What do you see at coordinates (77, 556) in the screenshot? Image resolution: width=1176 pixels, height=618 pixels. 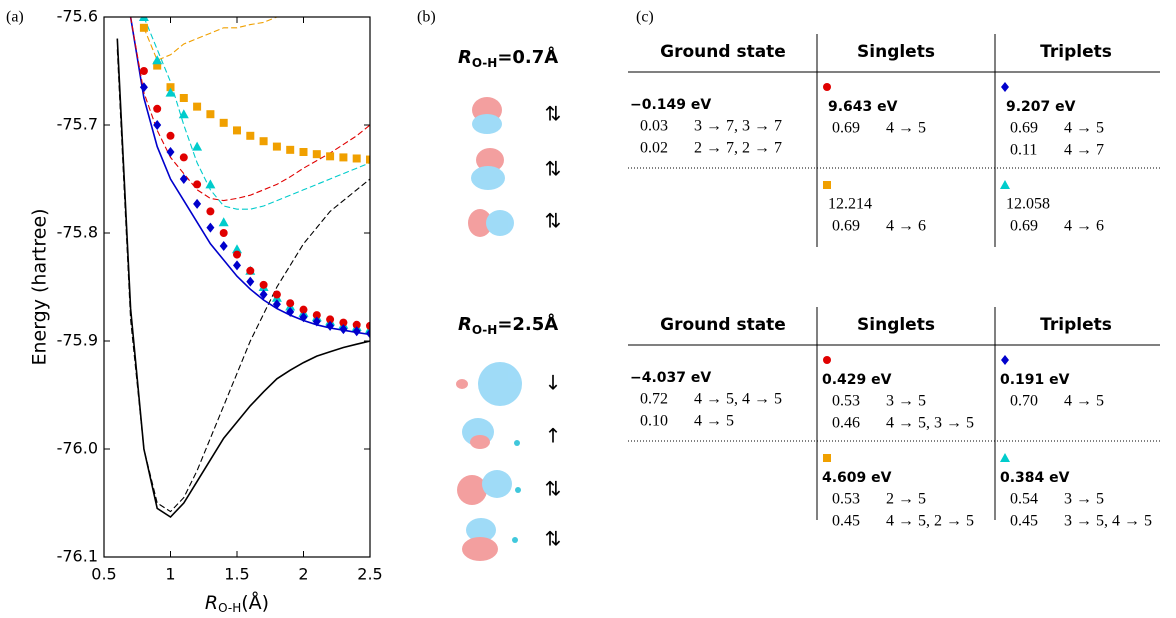 I see `y-tick-label: -76.1` at bounding box center [77, 556].